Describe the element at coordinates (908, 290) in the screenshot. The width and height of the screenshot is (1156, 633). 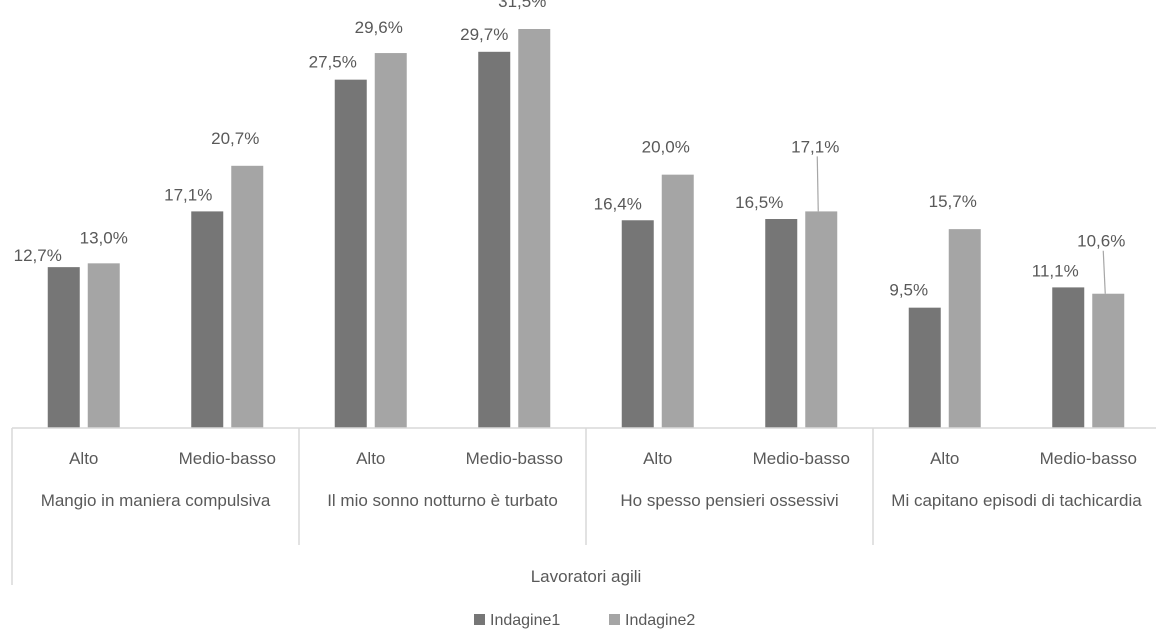
I see `data-label: 9,5%` at that location.